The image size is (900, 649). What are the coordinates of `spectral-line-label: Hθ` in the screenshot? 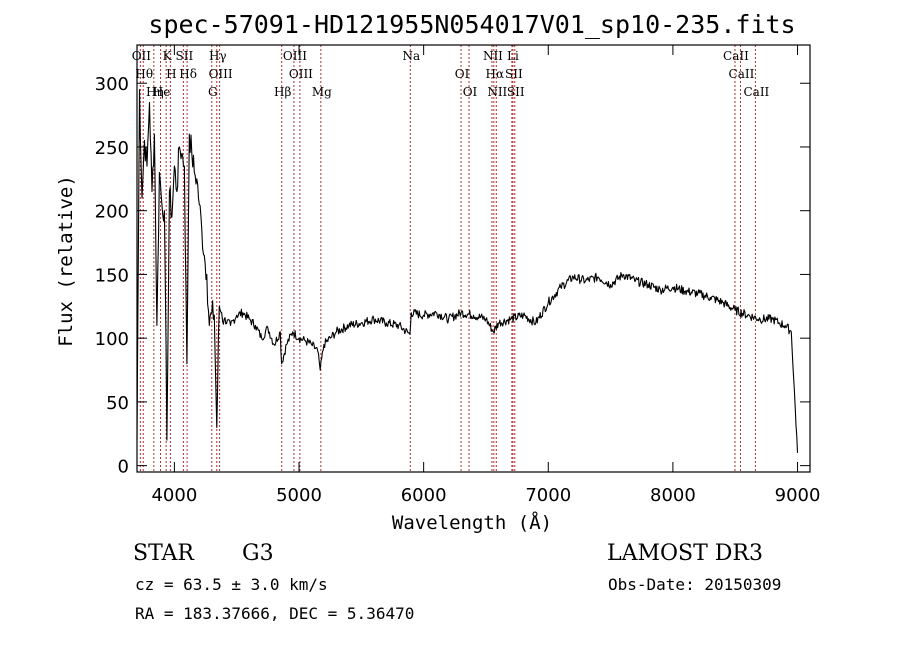 It's located at (144, 74).